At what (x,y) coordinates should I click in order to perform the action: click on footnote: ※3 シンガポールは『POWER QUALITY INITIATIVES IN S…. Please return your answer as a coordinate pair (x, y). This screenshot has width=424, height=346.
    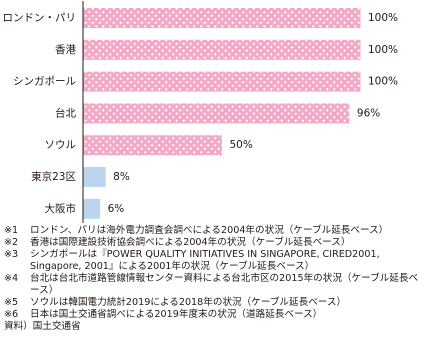
    Looking at the image, I should click on (212, 261).